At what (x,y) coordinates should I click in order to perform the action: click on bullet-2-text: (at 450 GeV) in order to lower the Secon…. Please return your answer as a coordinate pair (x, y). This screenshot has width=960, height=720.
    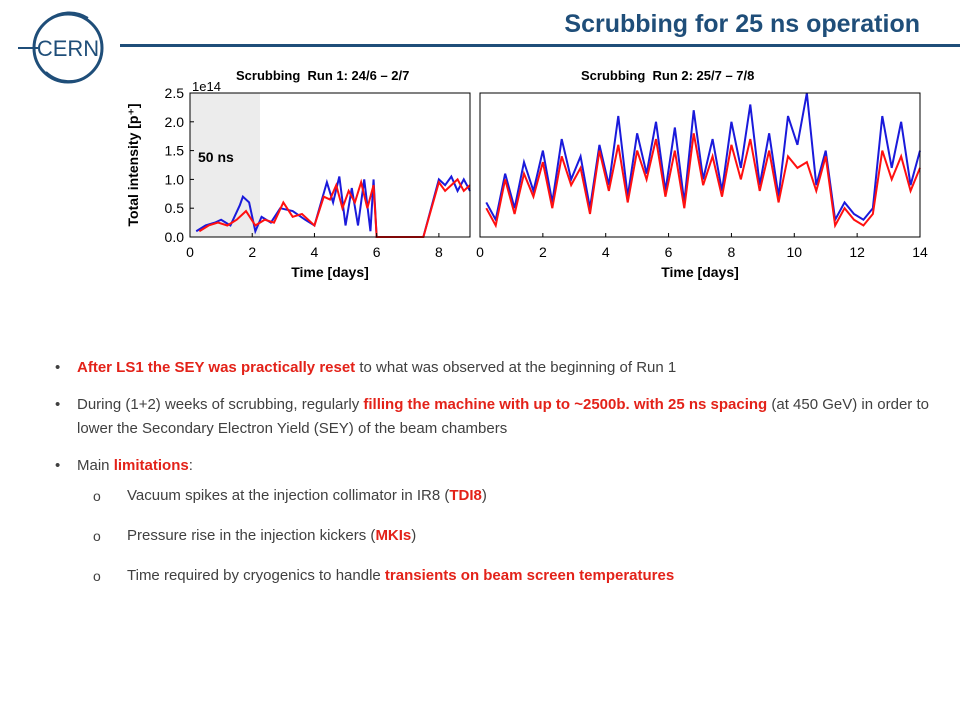
    Looking at the image, I should click on (503, 416).